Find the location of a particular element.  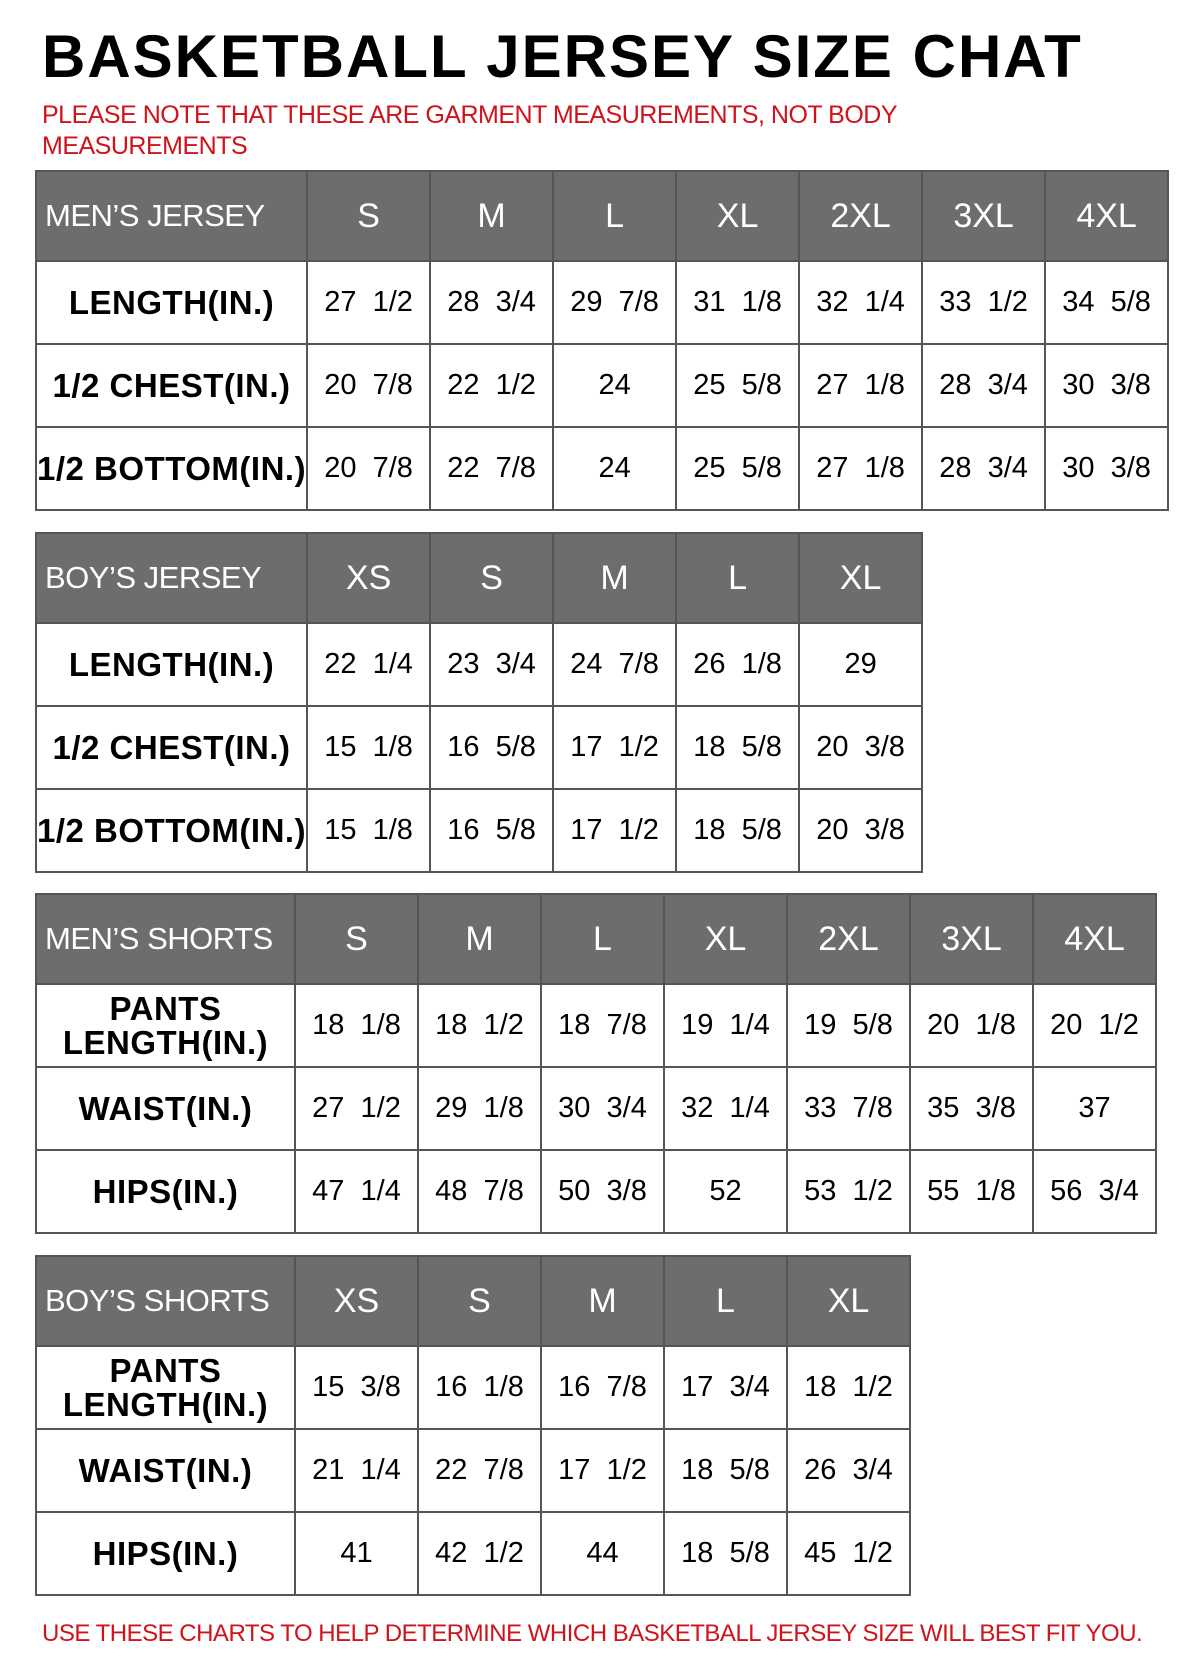

measurement-cell: 17 3/4 is located at coordinates (725, 1387).